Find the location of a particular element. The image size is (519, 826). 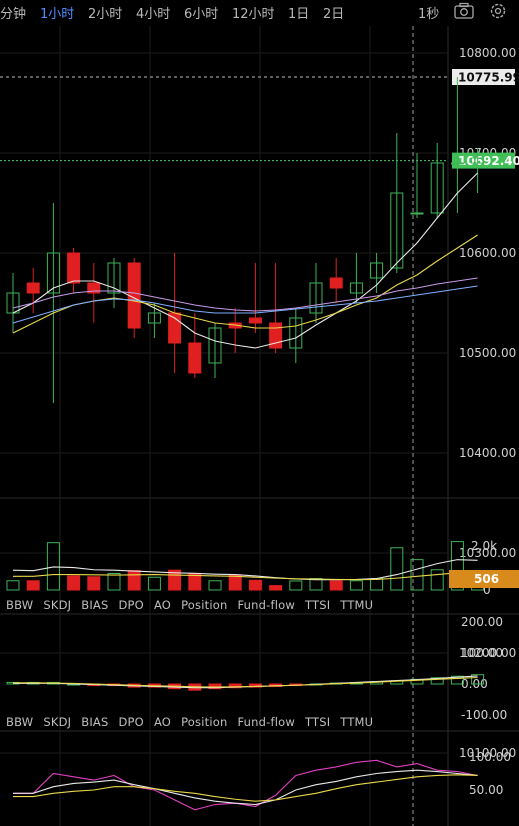

high-price-badge is located at coordinates (483, 77).